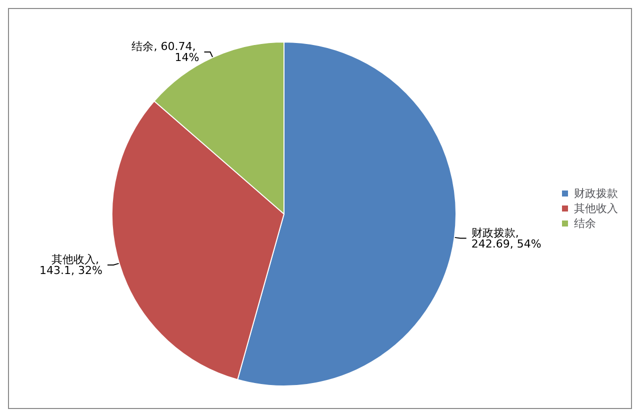  What do you see at coordinates (166, 52) in the screenshot?
I see `data-label: 结余, 60.74, 14%` at bounding box center [166, 52].